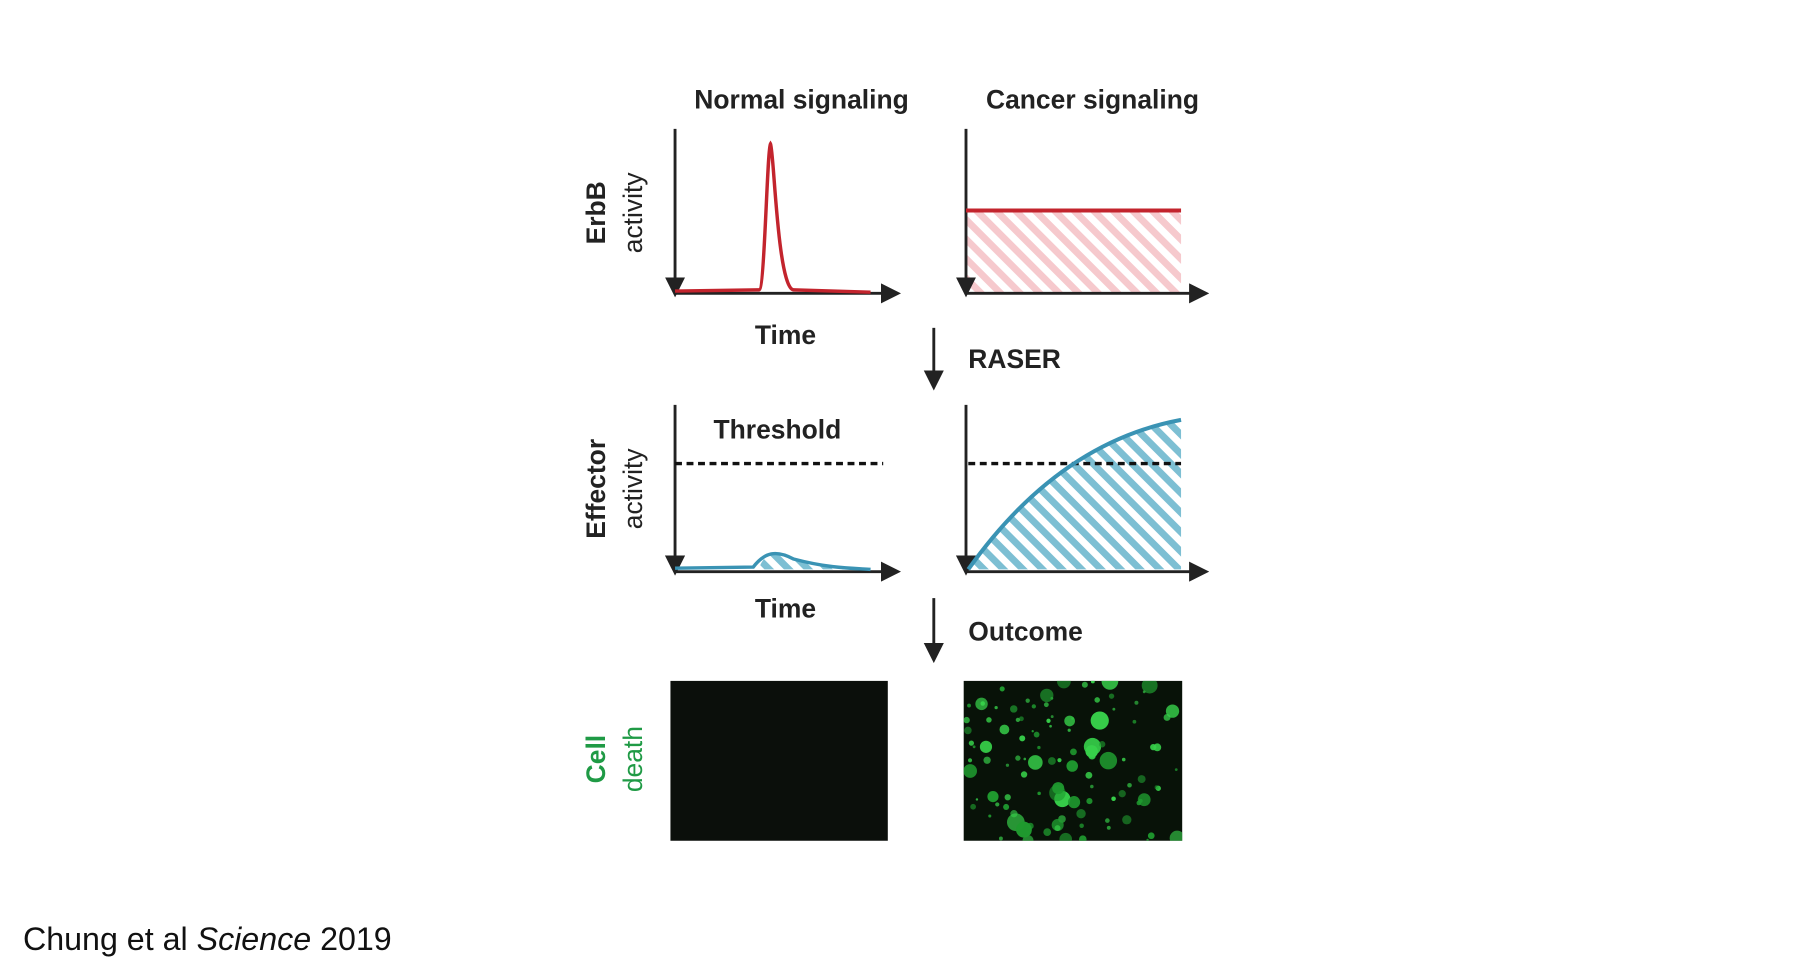 This screenshot has height=980, width=1794. I want to click on column-title: Normal signaling, so click(801, 99).